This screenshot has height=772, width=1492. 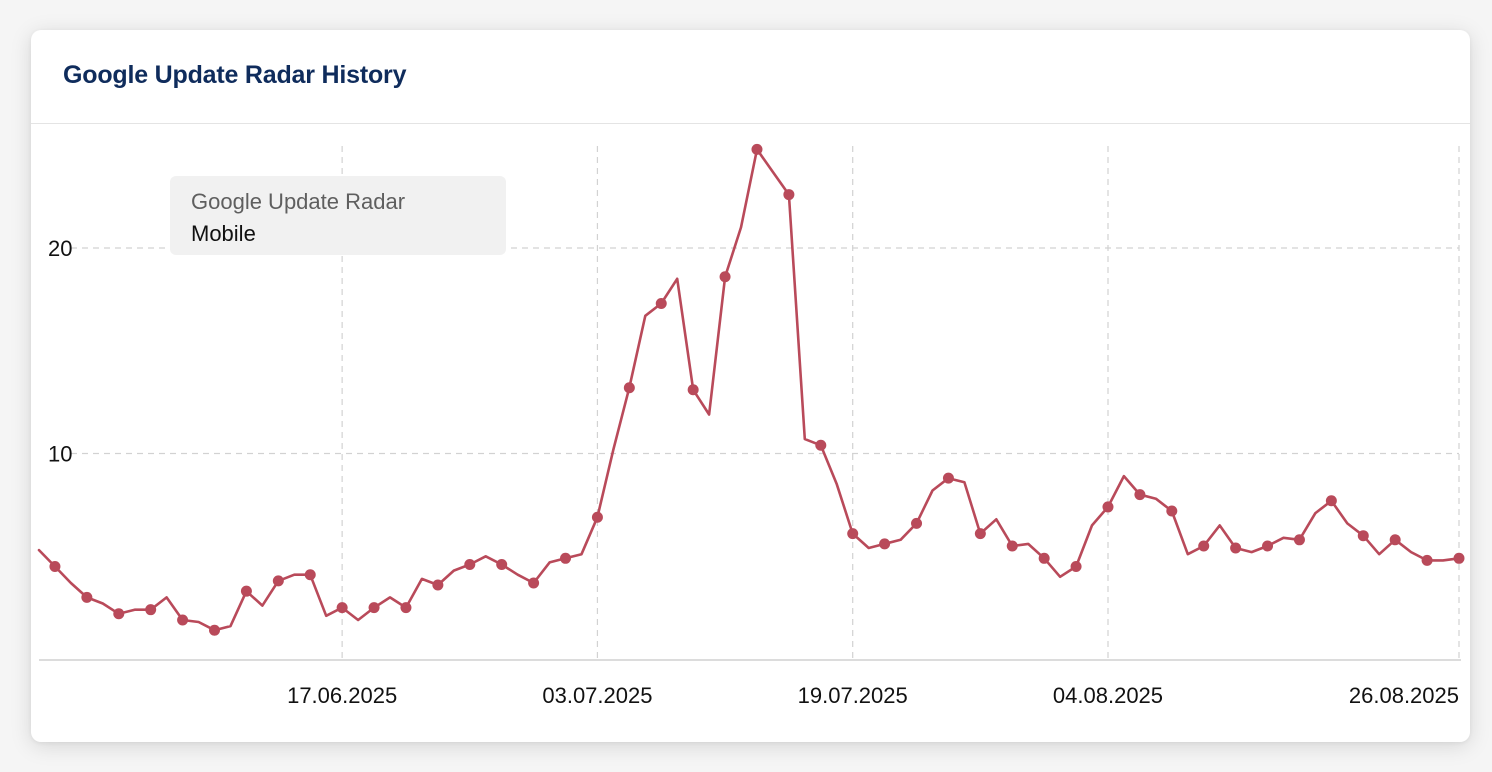 What do you see at coordinates (338, 215) in the screenshot?
I see `chart-legend: Google Update Radar Mobile` at bounding box center [338, 215].